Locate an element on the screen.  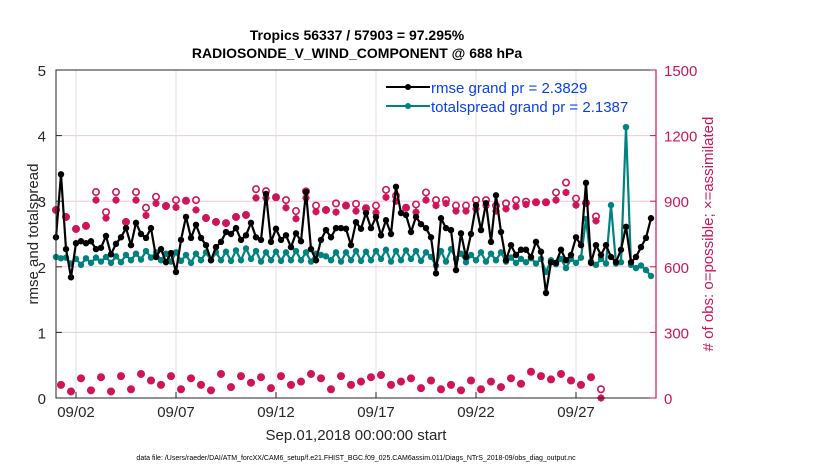
y2-tick-label: 1200 is located at coordinates (680, 137).